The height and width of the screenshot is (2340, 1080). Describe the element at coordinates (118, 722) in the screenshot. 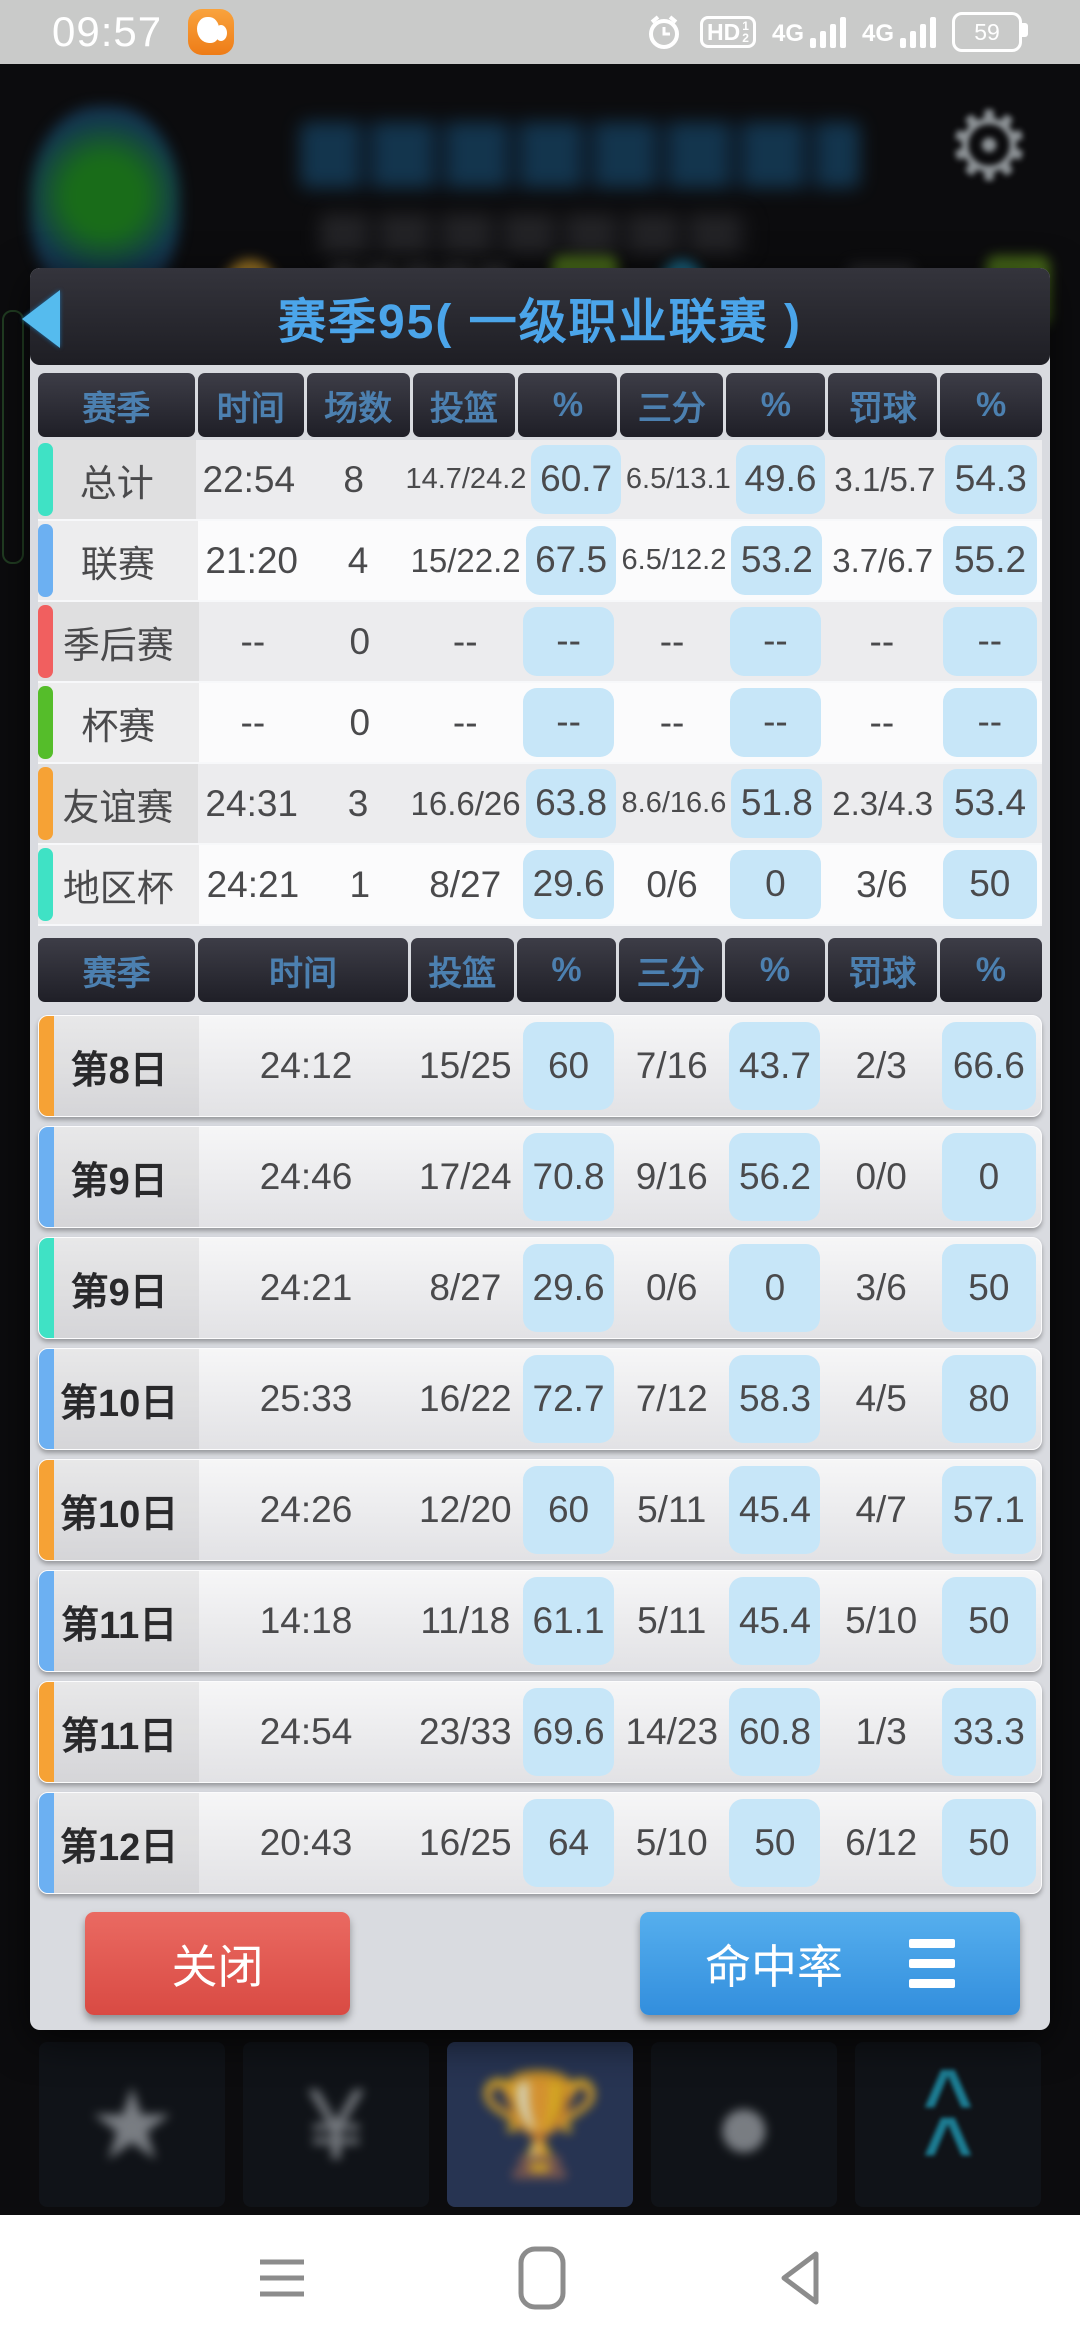

I see `row-label: 杯赛` at that location.